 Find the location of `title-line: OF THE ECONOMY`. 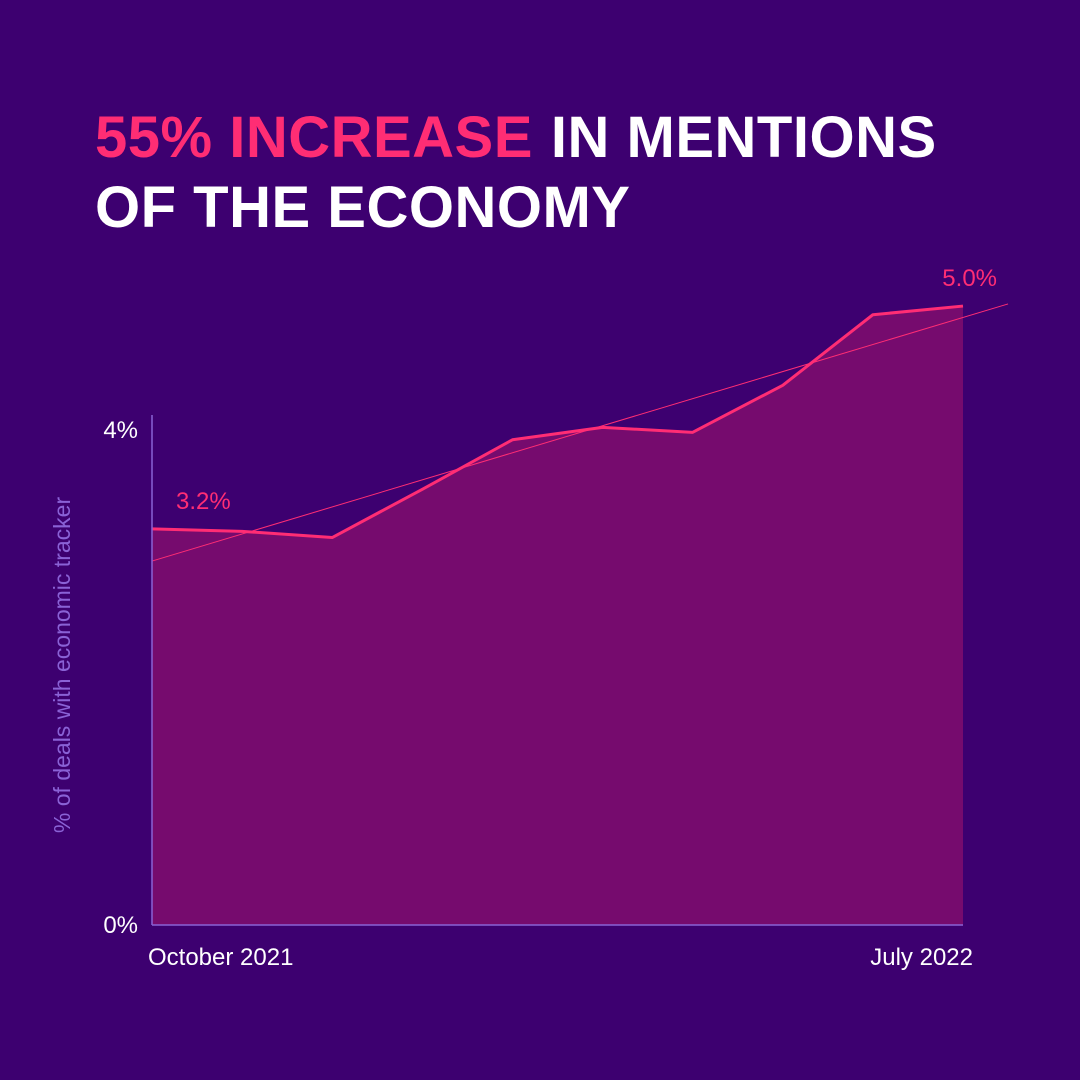

title-line: OF THE ECONOMY is located at coordinates (362, 207).